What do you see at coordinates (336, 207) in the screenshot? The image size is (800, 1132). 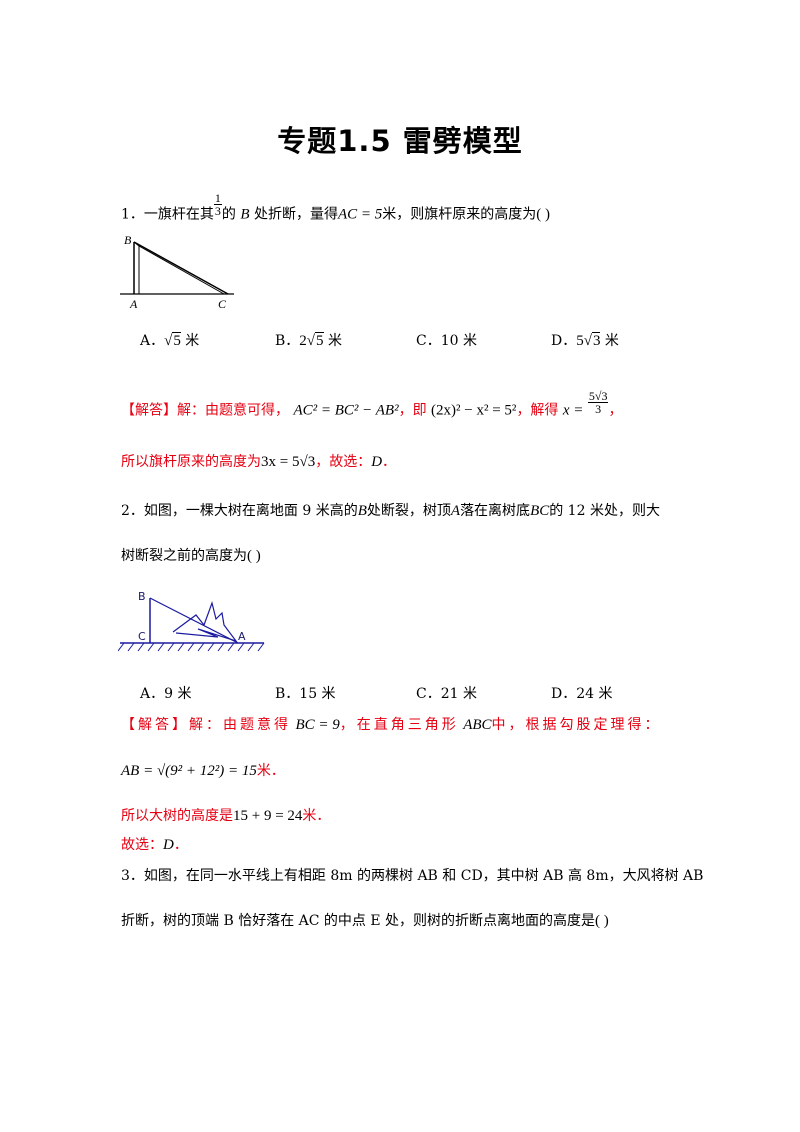 I see `q1-stem: 1．一旗杆在其 1 3 的 B 处折断，量得AC = 5米，则旗杆原来的高度为( )` at bounding box center [336, 207].